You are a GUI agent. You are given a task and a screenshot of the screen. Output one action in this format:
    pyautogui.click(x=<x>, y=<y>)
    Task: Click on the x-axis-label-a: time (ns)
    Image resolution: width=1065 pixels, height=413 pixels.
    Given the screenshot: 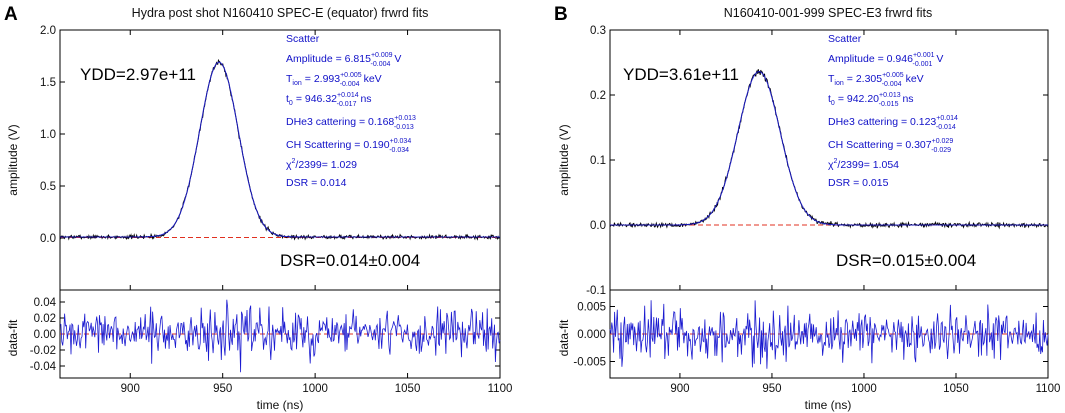 What is the action you would take?
    pyautogui.click(x=280, y=405)
    